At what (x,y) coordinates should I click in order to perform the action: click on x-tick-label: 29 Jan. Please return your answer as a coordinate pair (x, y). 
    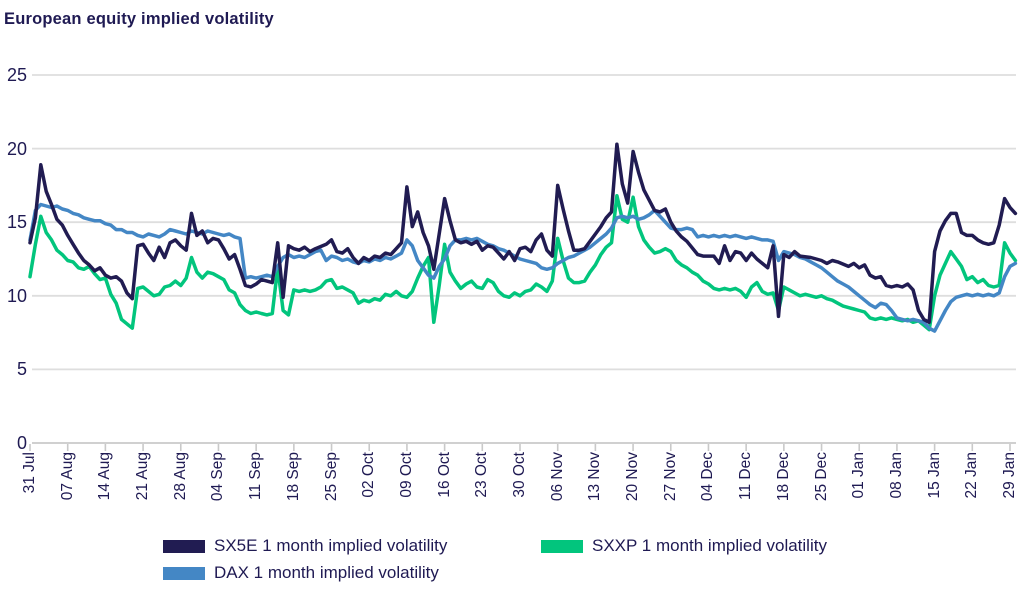
    Looking at the image, I should click on (1009, 475).